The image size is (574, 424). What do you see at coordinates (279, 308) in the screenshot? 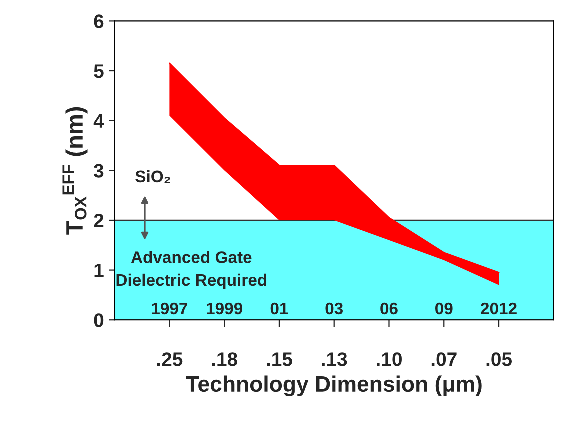
I see `annotation: 01` at bounding box center [279, 308].